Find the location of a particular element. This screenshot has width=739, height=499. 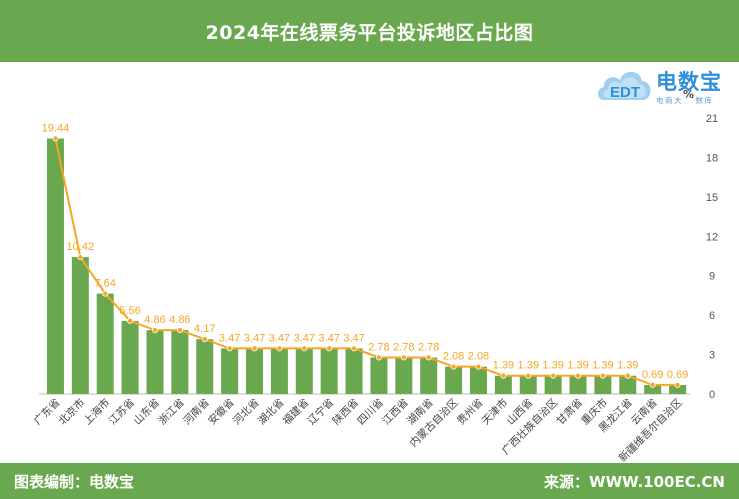

y-tick-label: 18 is located at coordinates (712, 158).